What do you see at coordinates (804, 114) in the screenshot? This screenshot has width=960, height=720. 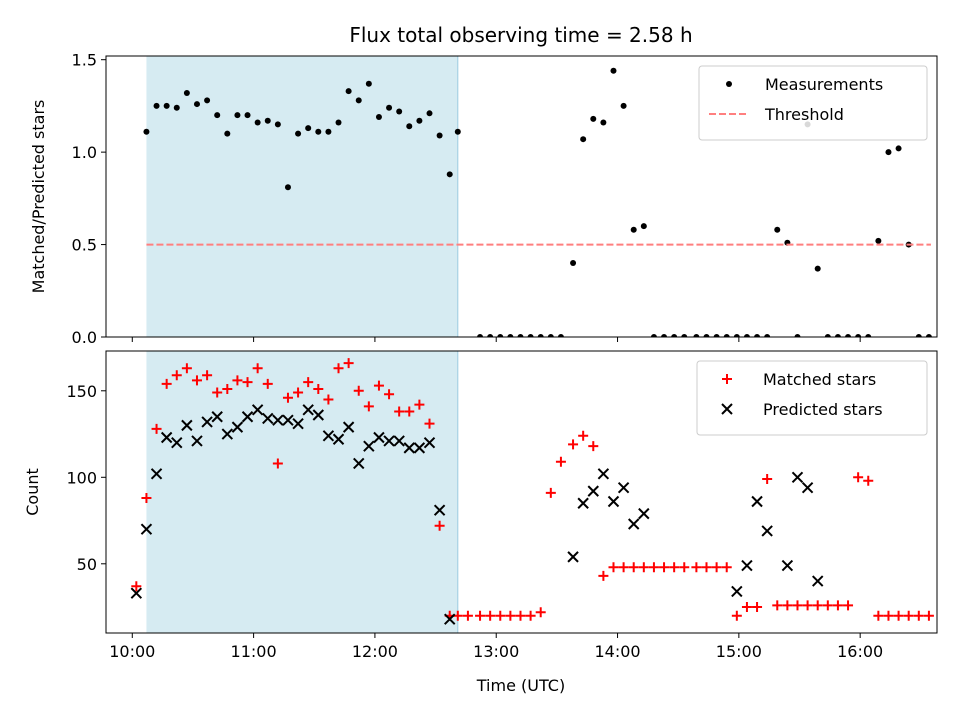 I see `top-legend-label: Threshold` at bounding box center [804, 114].